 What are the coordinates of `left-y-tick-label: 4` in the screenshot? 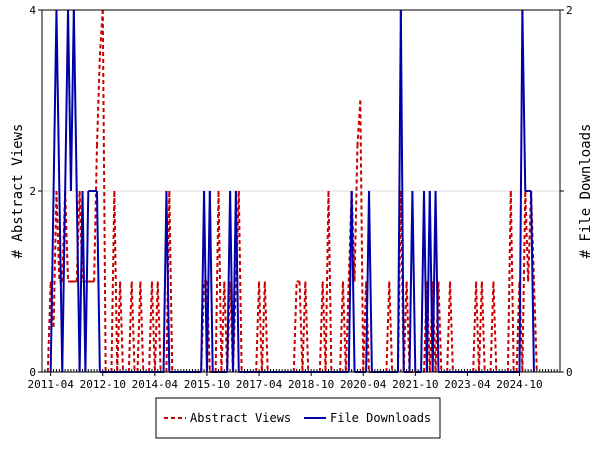 It's located at (32, 10).